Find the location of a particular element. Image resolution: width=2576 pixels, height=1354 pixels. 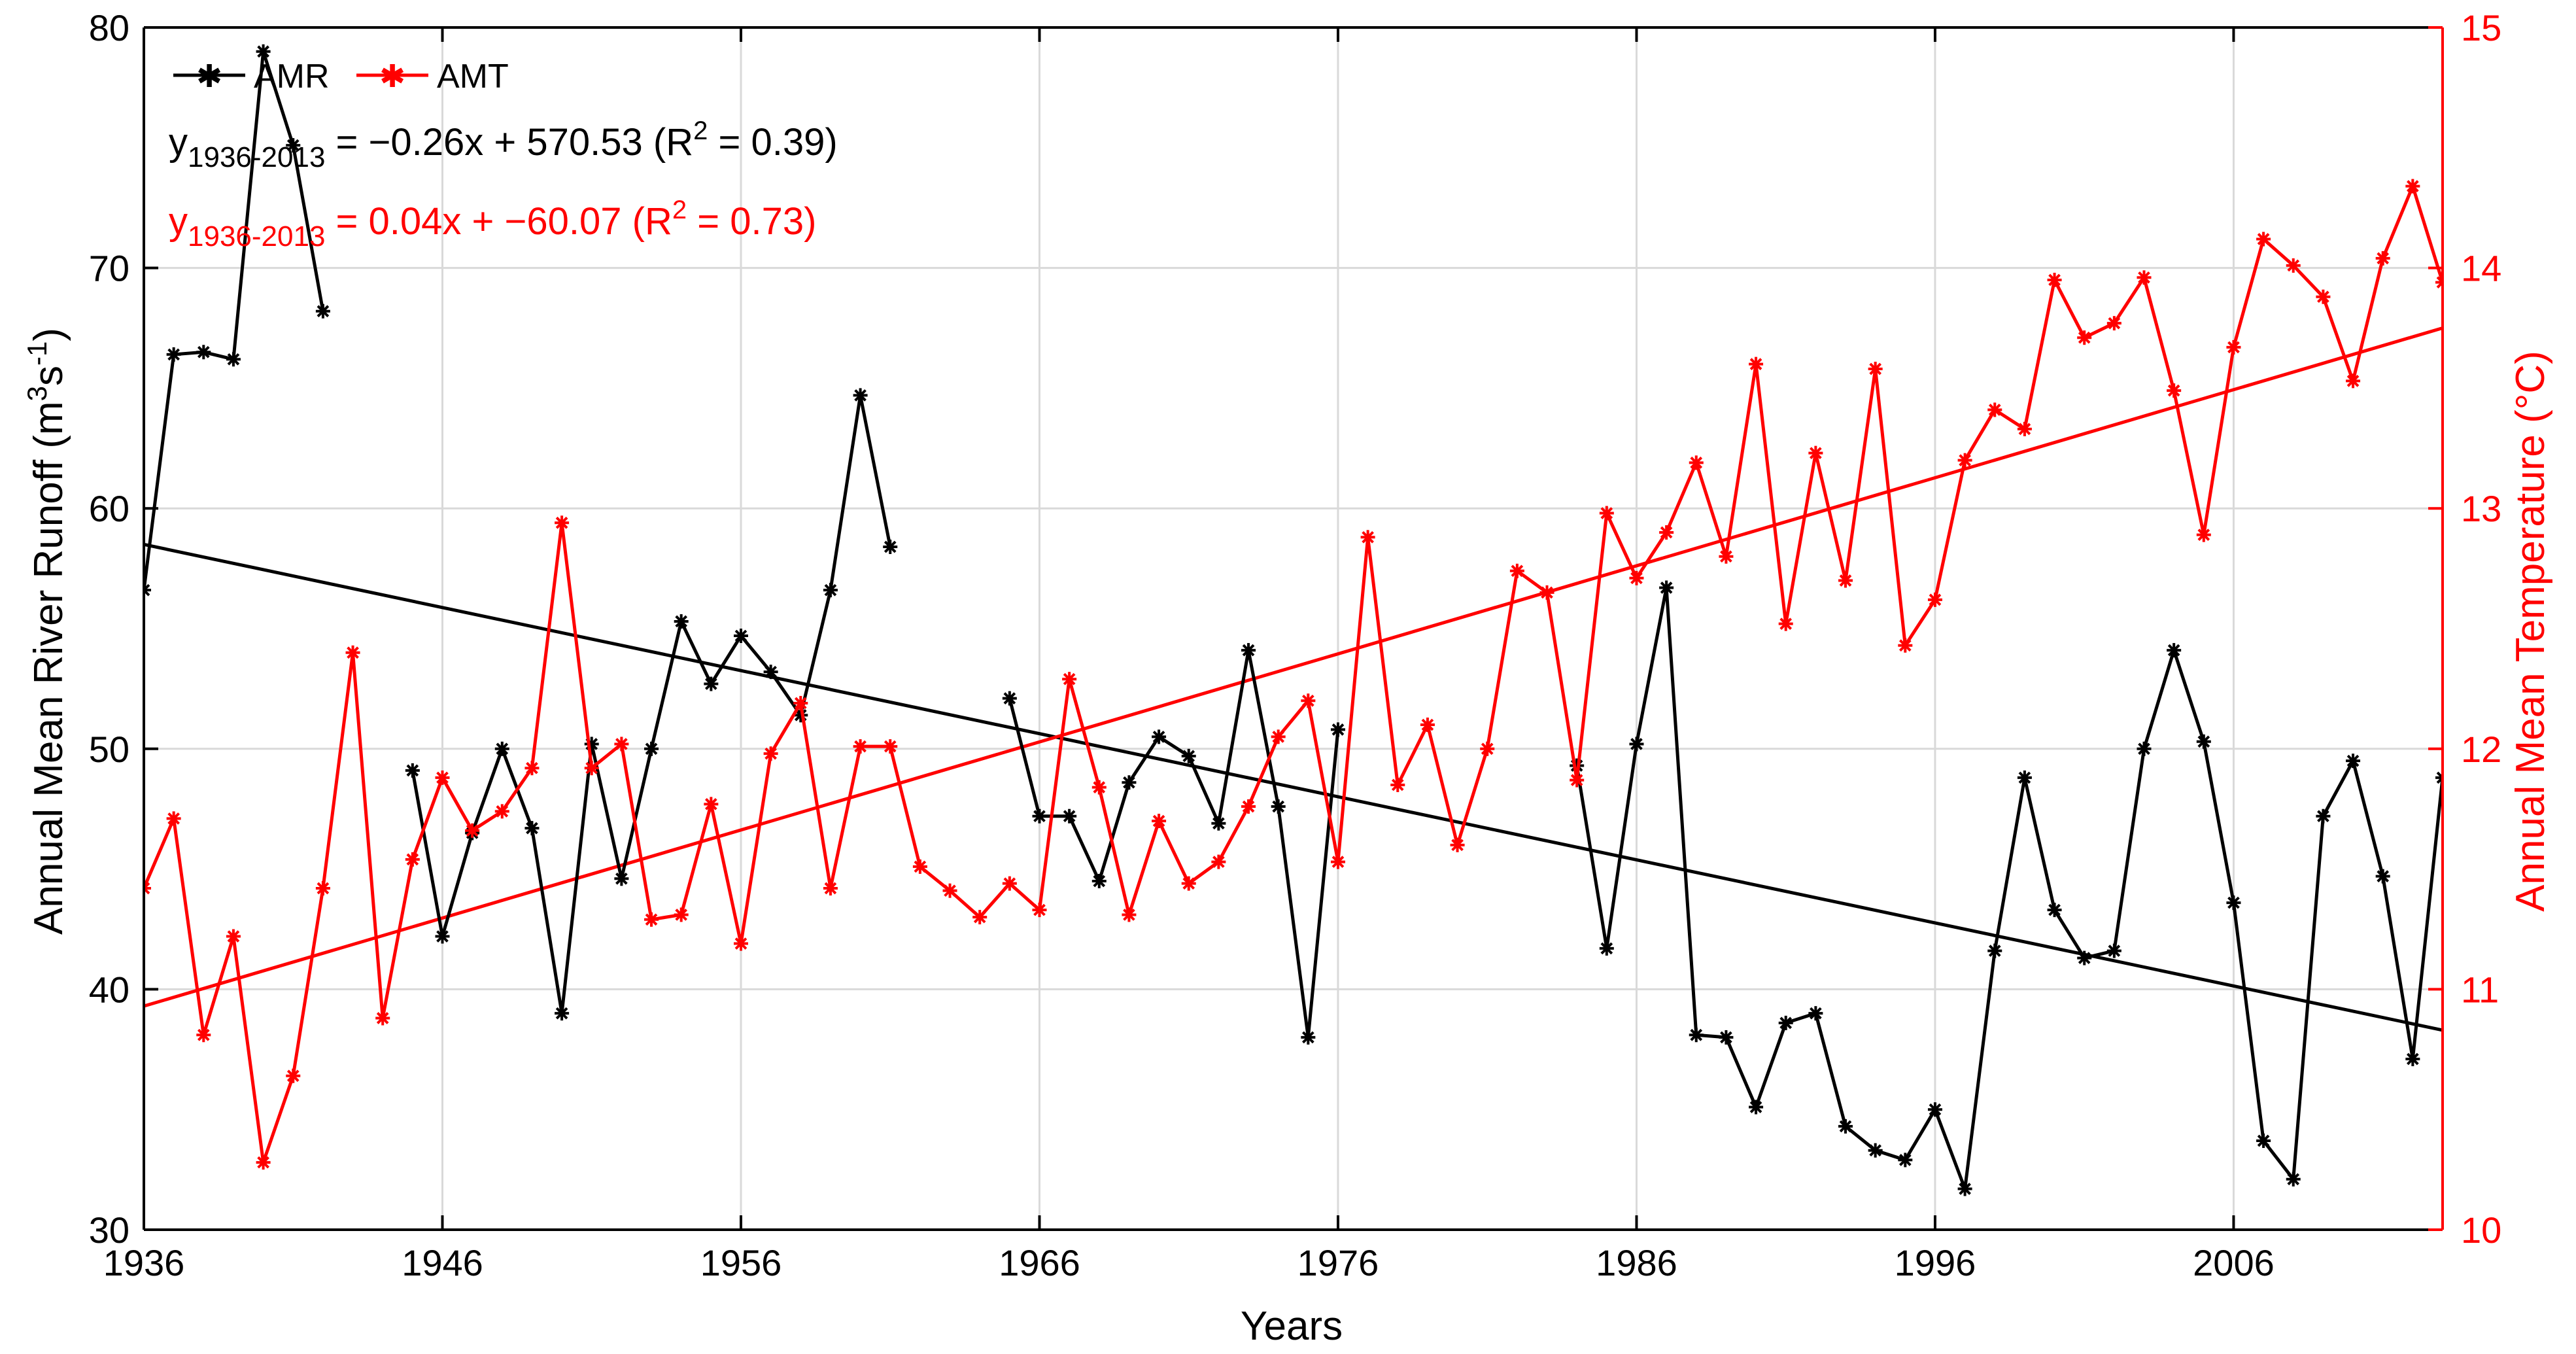

y-axis-right-title: Annual Mean Temperature (°C) is located at coordinates (2530, 631).